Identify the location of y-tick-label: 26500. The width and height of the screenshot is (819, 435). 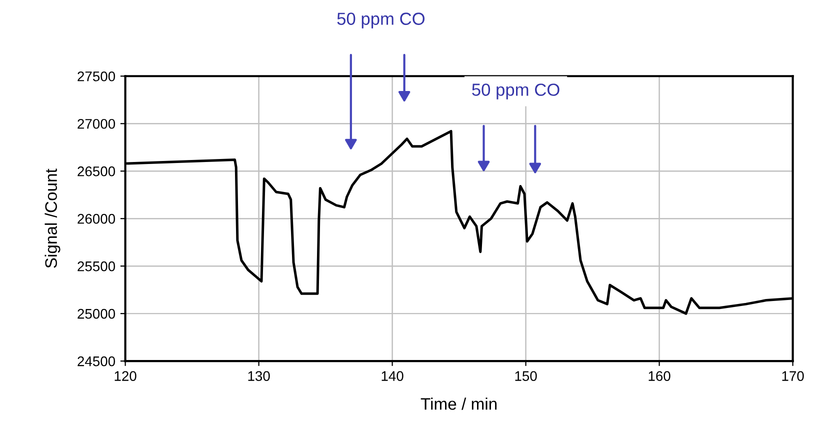
(97, 171).